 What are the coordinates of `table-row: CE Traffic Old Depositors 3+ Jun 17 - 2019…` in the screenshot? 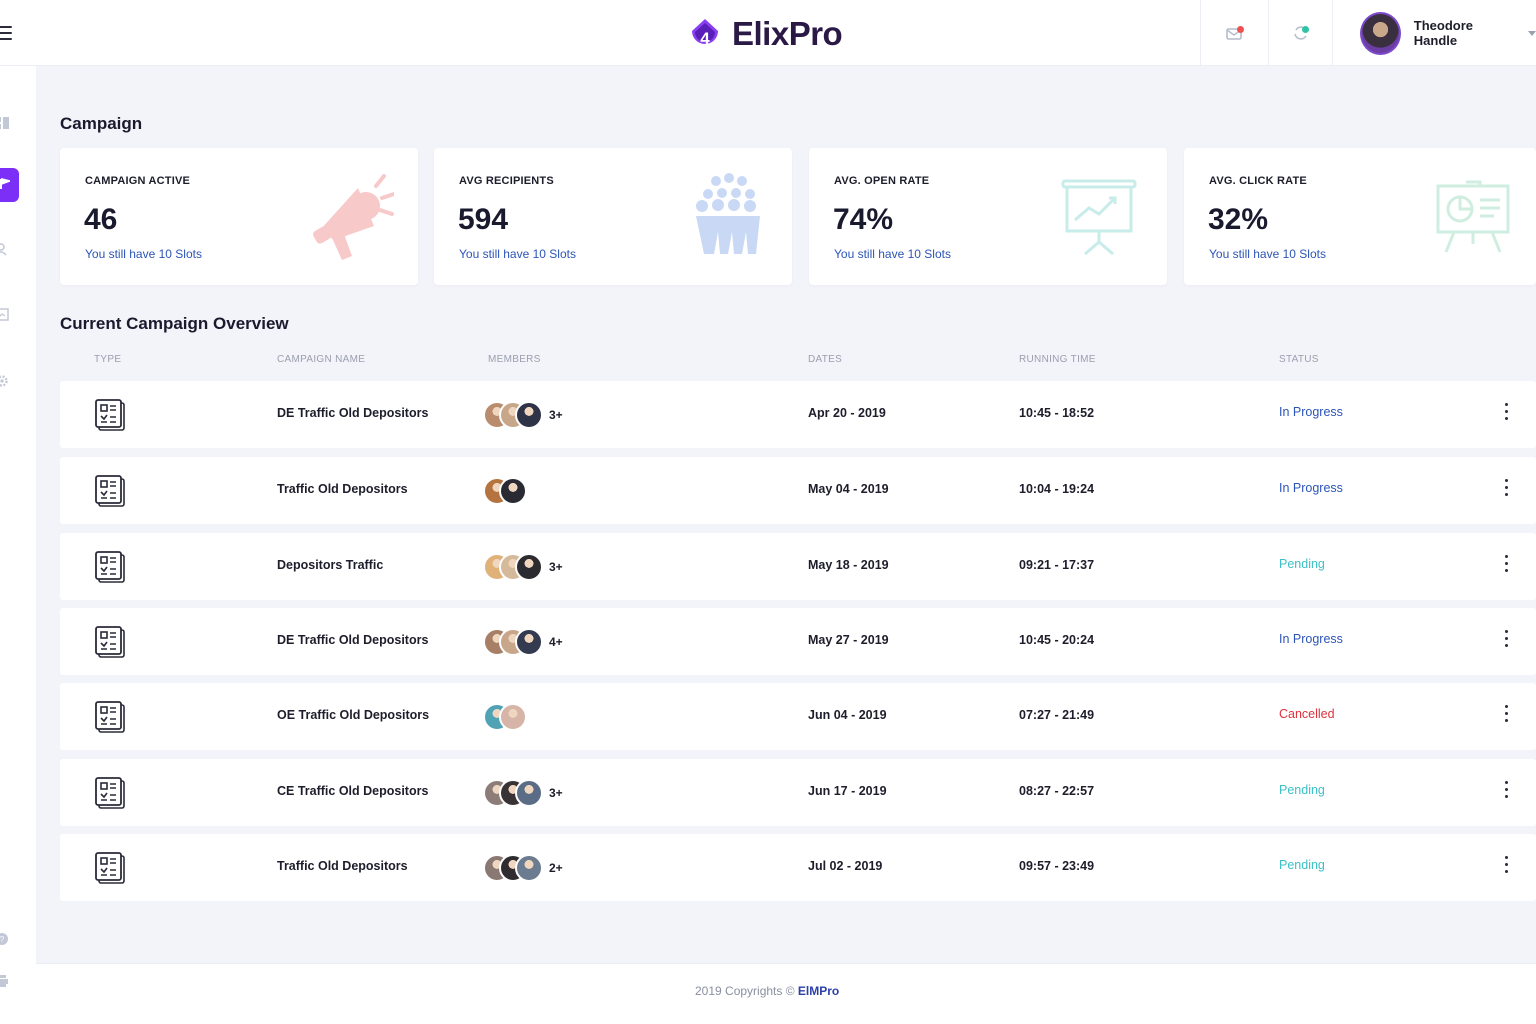 It's located at (798, 792).